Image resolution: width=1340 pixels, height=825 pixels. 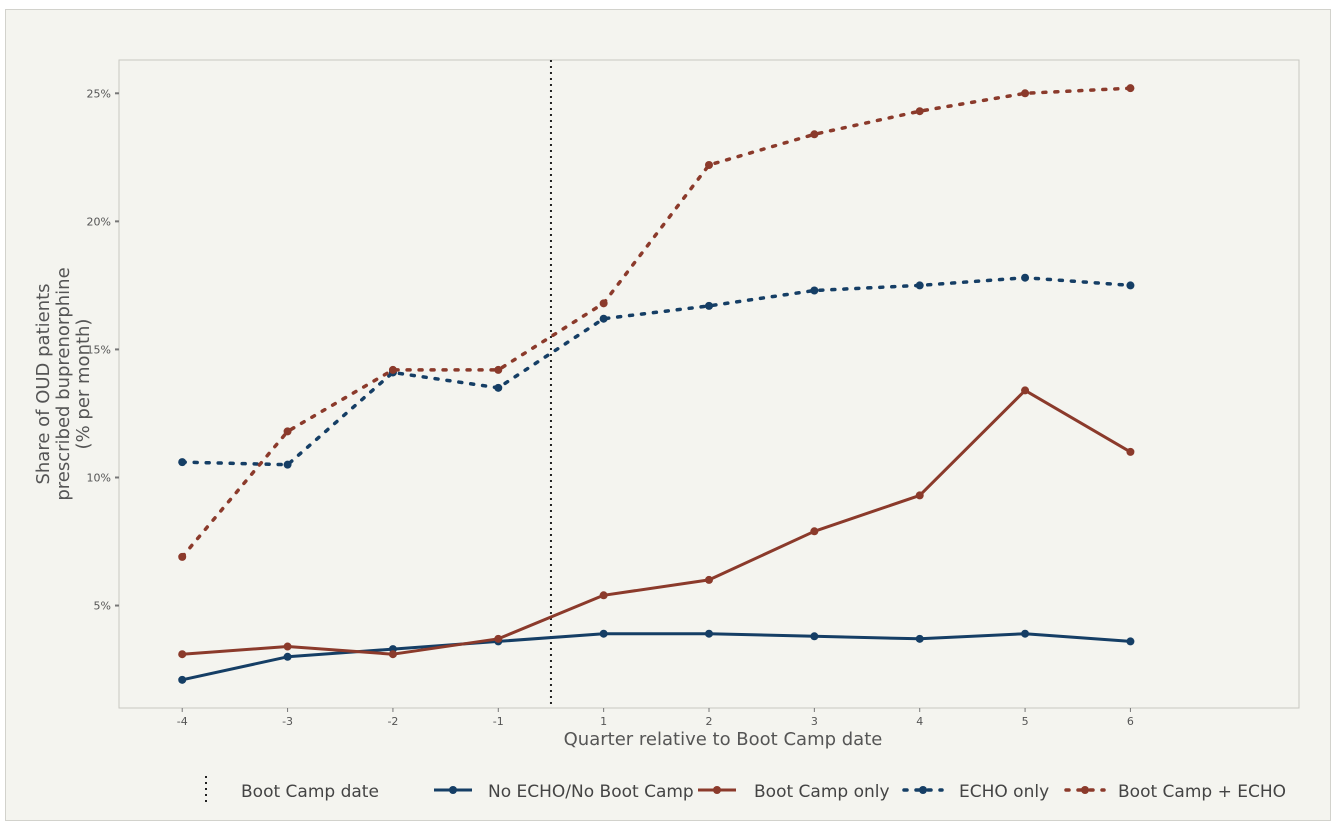 I want to click on y-tick-label: 20%, so click(x=99, y=221).